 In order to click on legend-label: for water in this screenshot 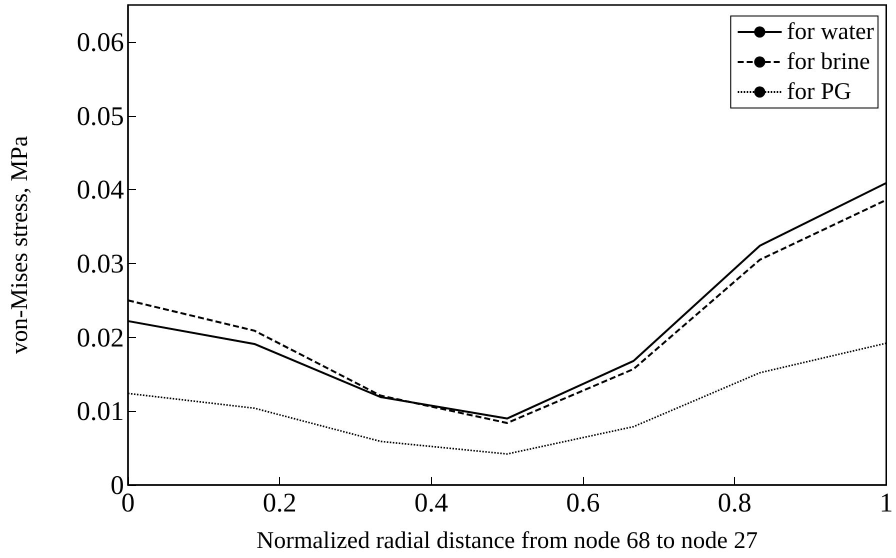, I will do `click(830, 32)`.